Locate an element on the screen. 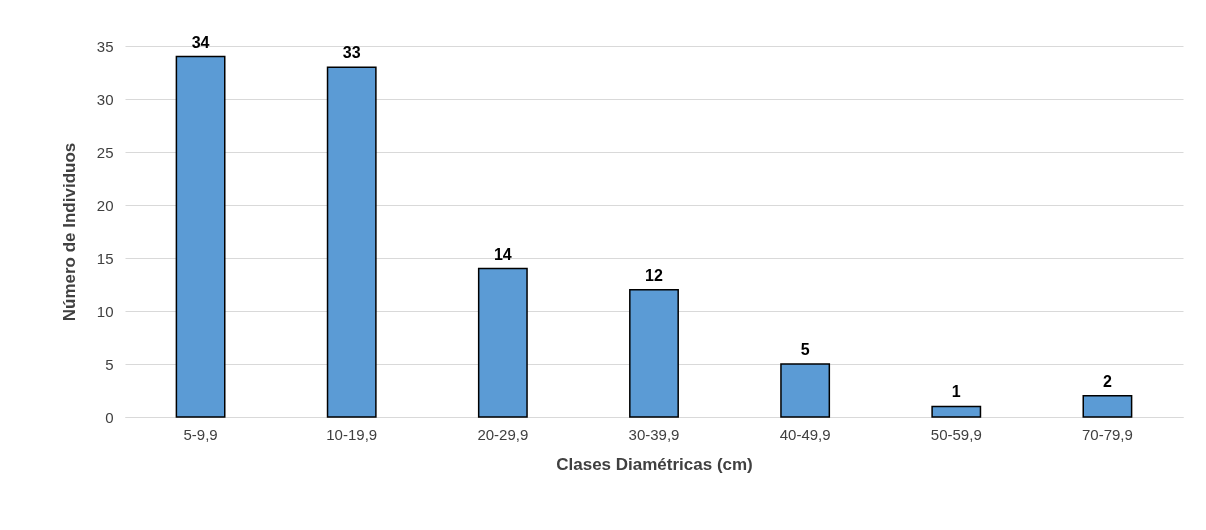  y-axis-title: Número de Individuos is located at coordinates (69, 232).